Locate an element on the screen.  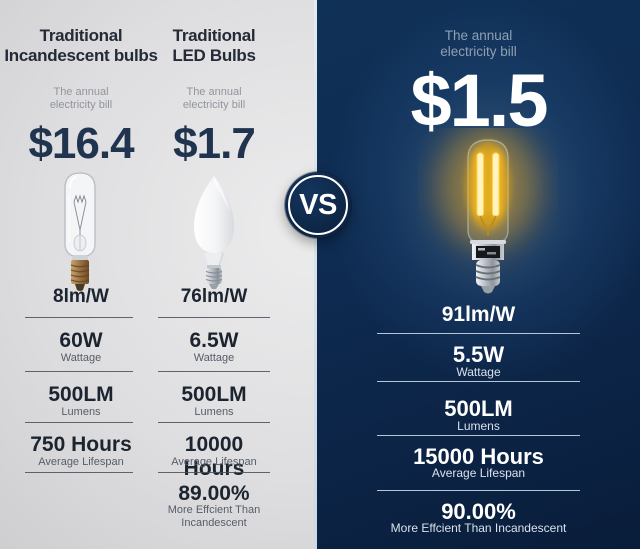
vs-badge-ring is located at coordinates (318, 205).